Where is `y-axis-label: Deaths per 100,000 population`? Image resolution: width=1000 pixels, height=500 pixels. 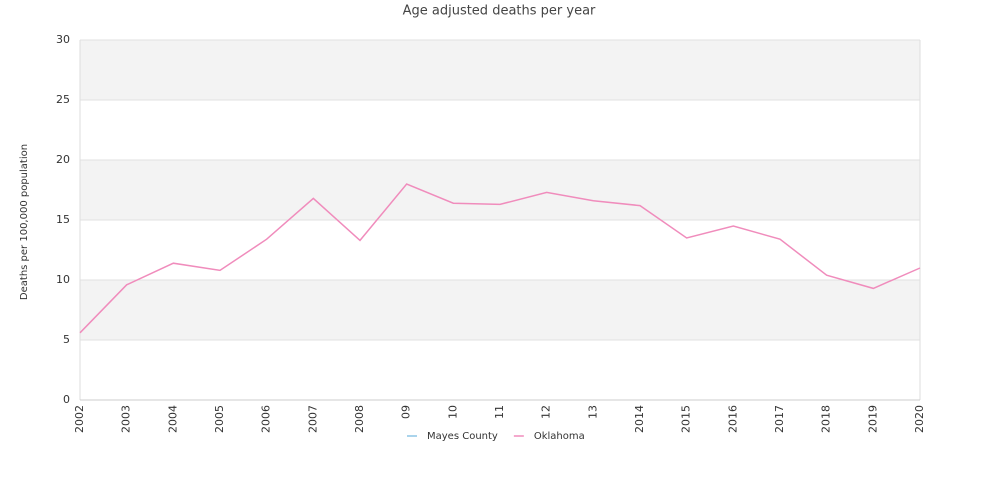
y-axis-label: Deaths per 100,000 population is located at coordinates (24, 222).